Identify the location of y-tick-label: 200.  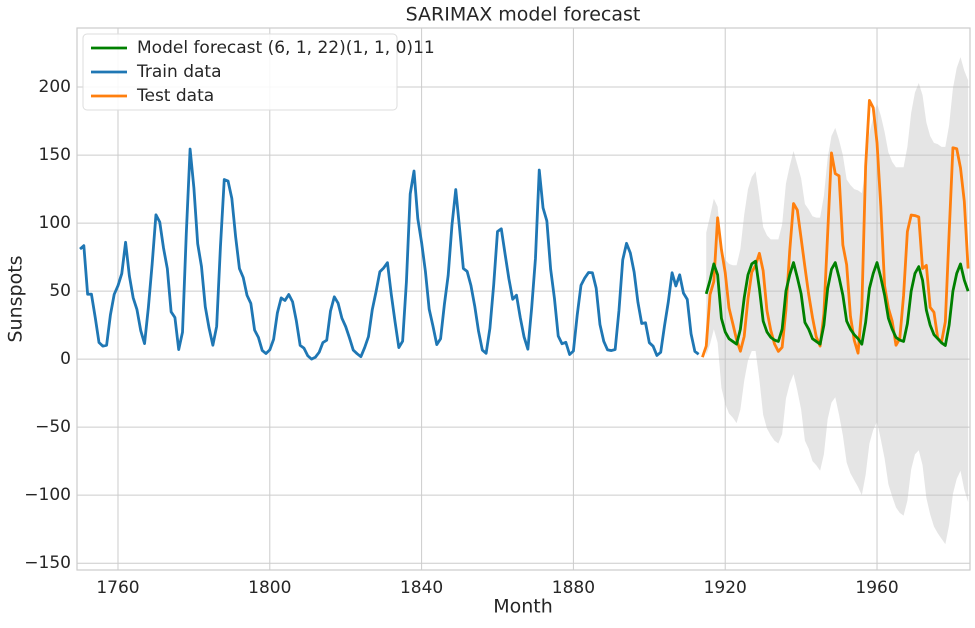
(55, 87).